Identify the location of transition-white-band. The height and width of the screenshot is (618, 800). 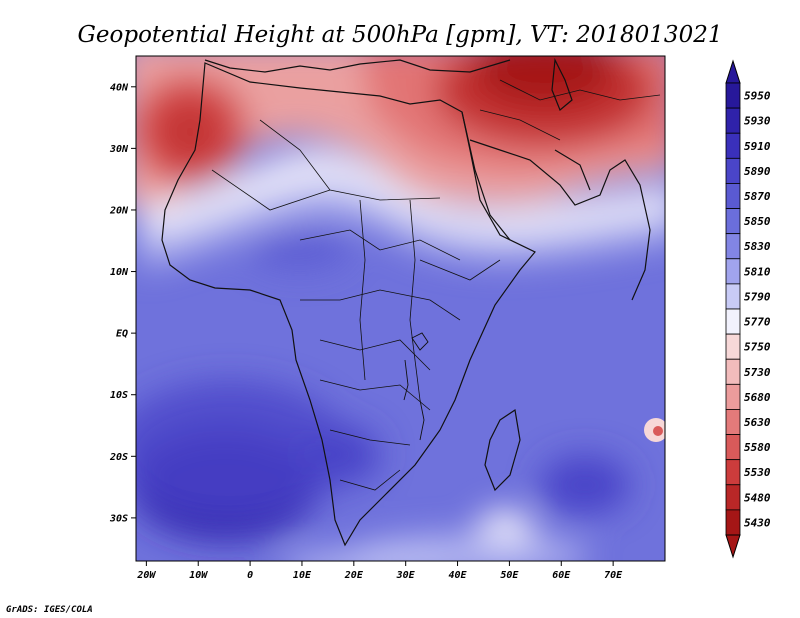
(402, 194).